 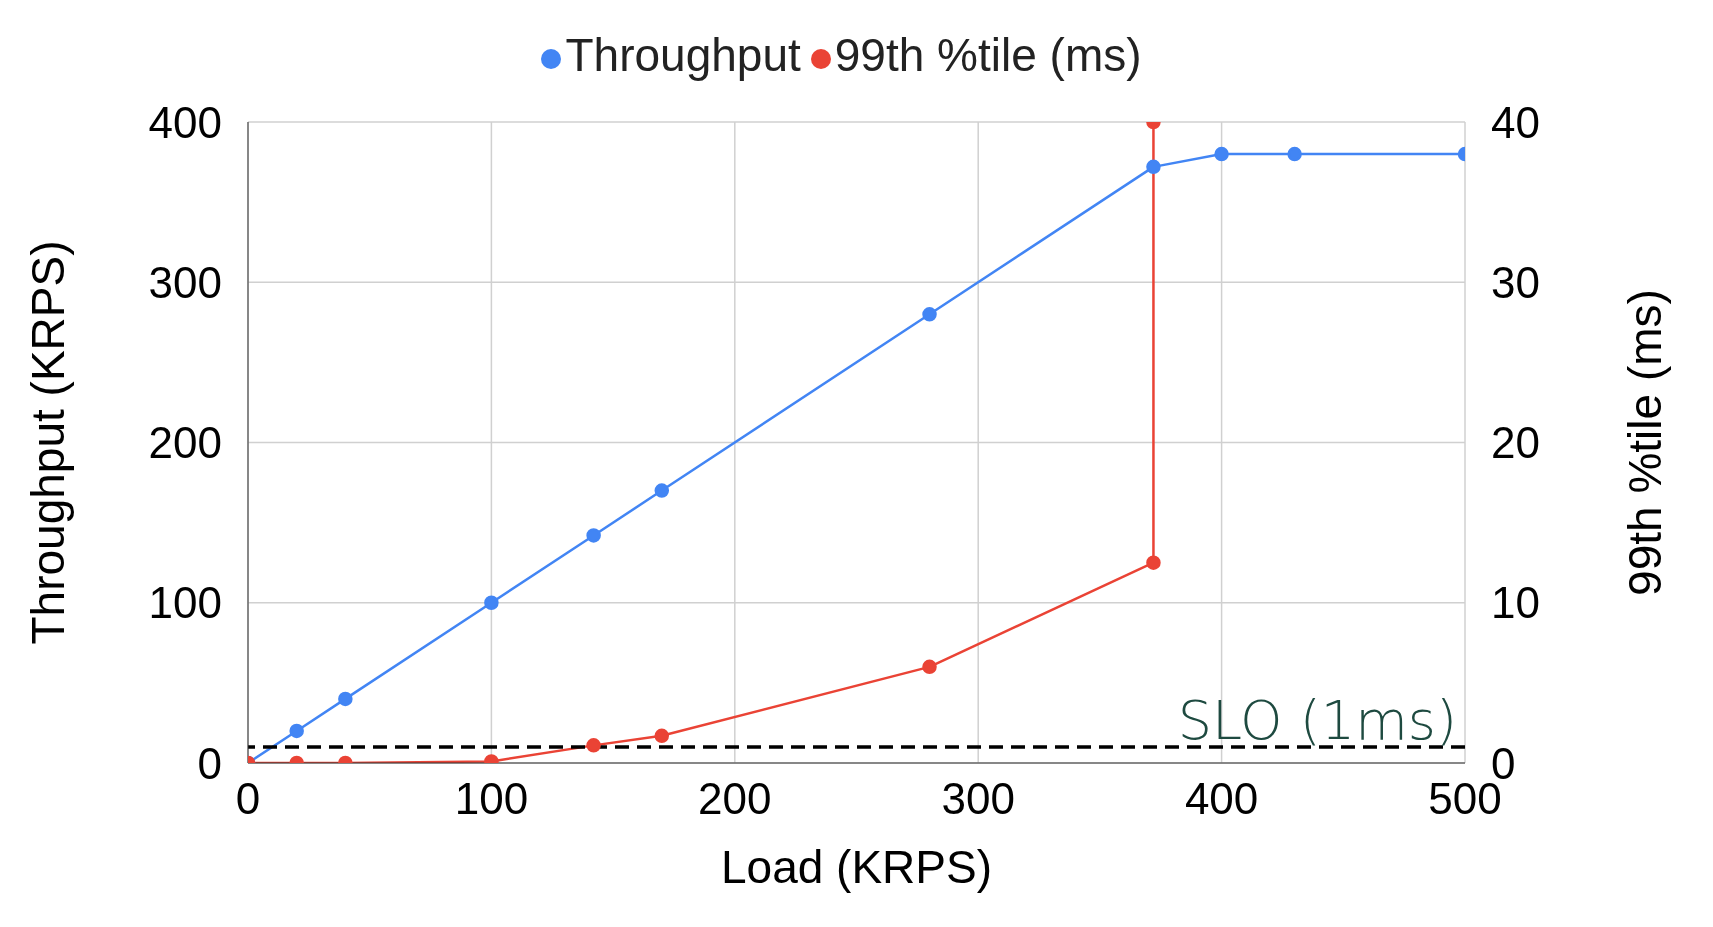 What do you see at coordinates (1515, 443) in the screenshot?
I see `y2-tick-label: 20` at bounding box center [1515, 443].